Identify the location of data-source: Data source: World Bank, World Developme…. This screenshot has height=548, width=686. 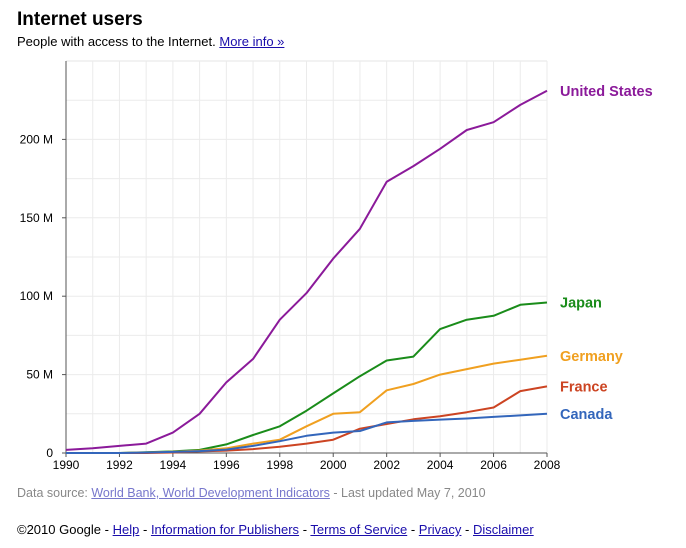
(251, 493).